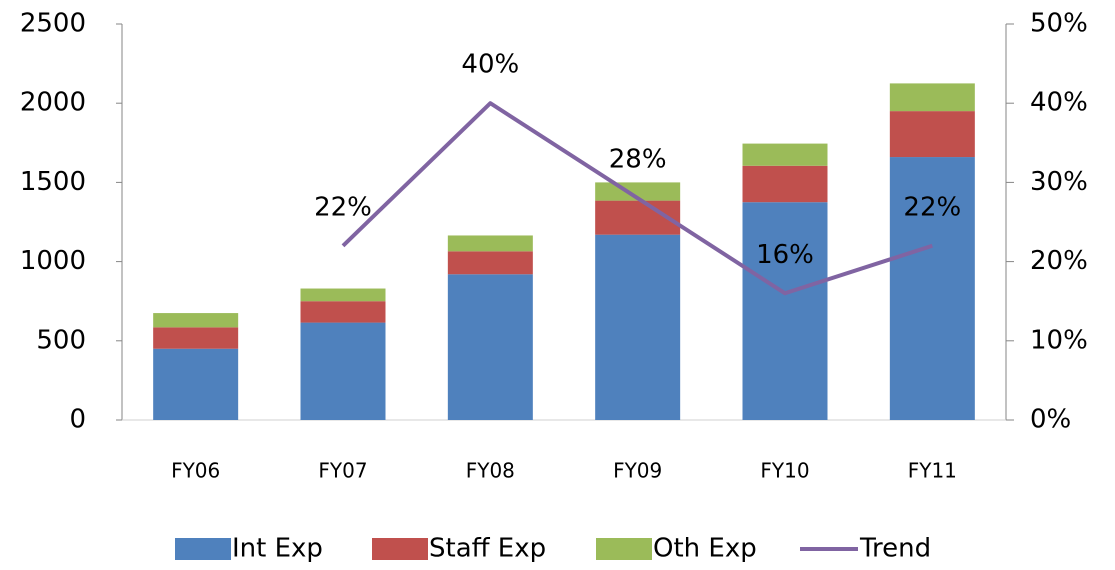  Describe the element at coordinates (77, 420) in the screenshot. I see `y-tick-label: 0` at that location.